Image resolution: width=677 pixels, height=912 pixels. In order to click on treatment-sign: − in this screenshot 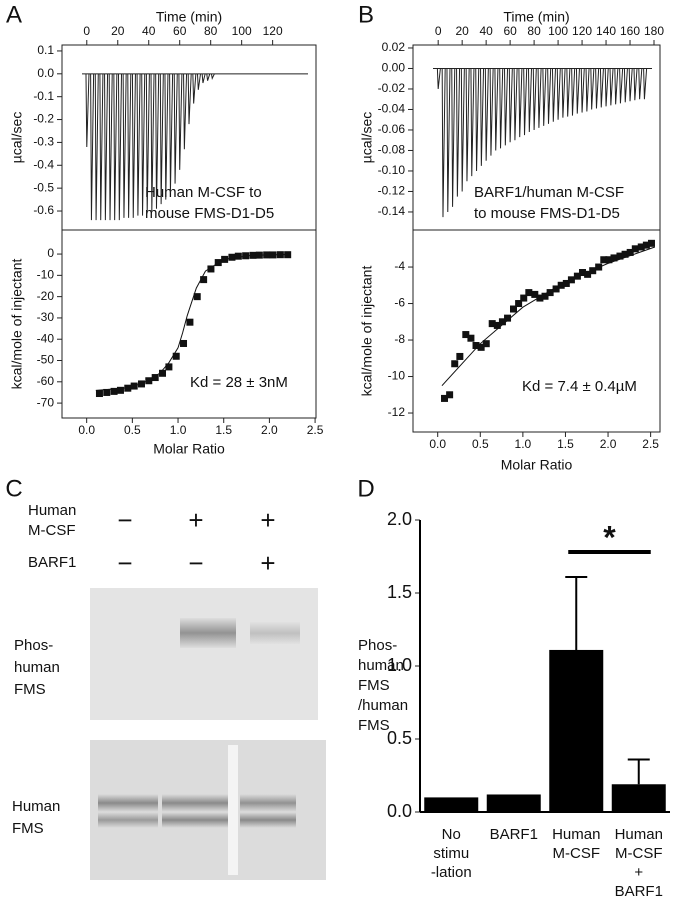, I will do `click(124, 520)`.